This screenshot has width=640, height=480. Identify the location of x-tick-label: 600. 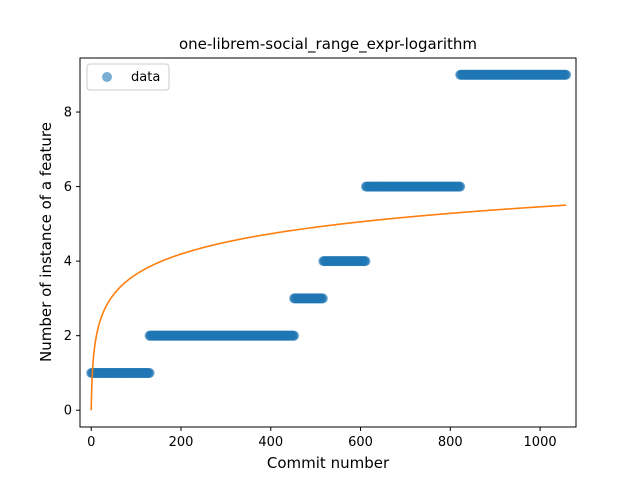
(360, 442).